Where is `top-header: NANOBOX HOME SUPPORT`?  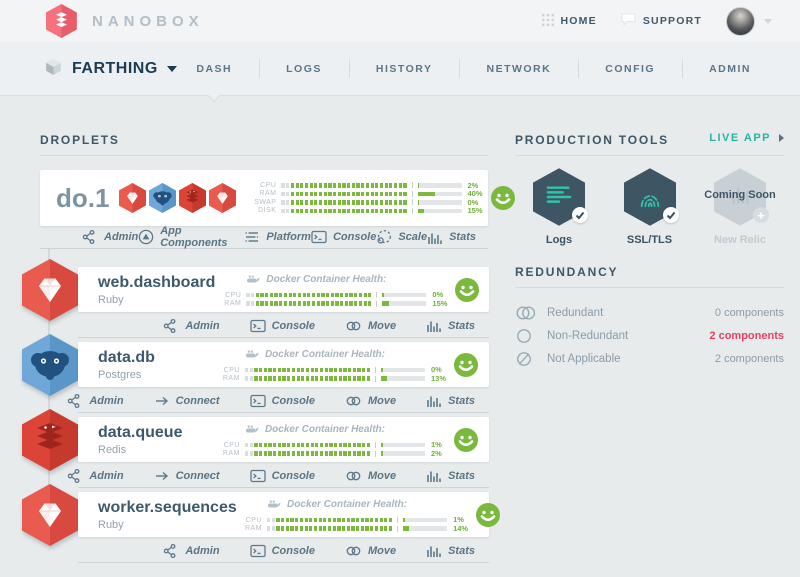 top-header: NANOBOX HOME SUPPORT is located at coordinates (400, 21).